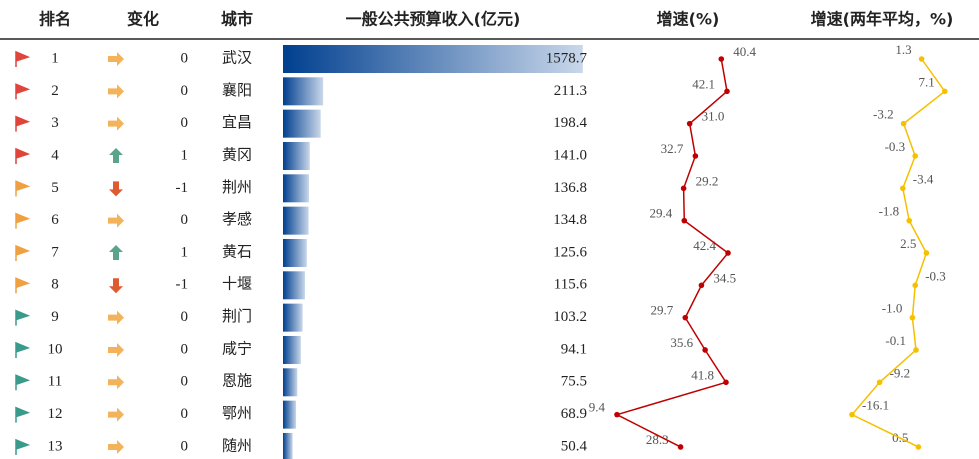 This screenshot has height=459, width=979. What do you see at coordinates (574, 446) in the screenshot?
I see `revenue-label: 50.4` at bounding box center [574, 446].